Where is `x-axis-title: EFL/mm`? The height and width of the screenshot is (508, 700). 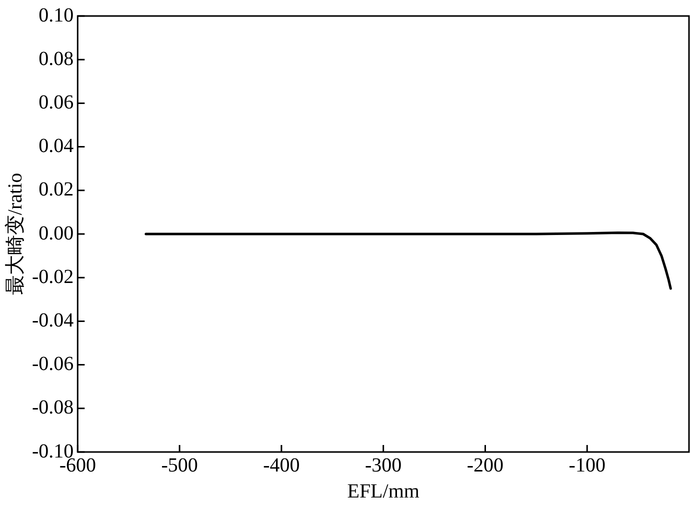 x-axis-title: EFL/mm is located at coordinates (383, 491).